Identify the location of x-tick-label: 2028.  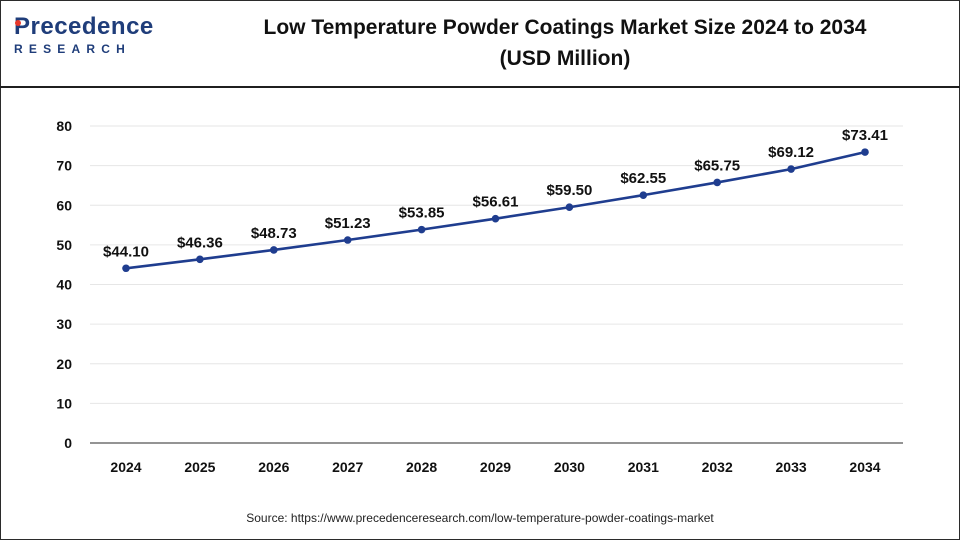
(421, 467).